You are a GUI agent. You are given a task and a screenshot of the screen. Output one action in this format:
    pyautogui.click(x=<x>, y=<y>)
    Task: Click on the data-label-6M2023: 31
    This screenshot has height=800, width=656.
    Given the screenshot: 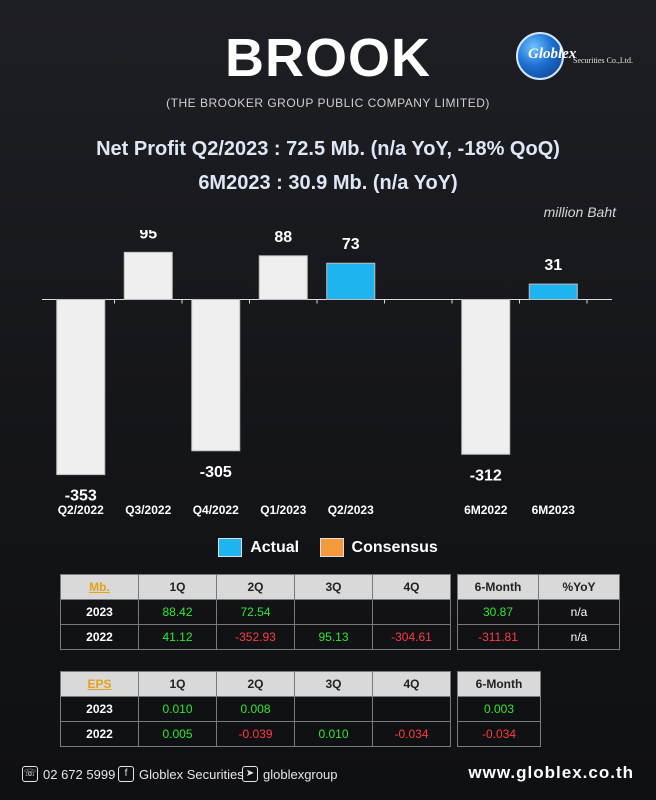 What is the action you would take?
    pyautogui.click(x=553, y=265)
    